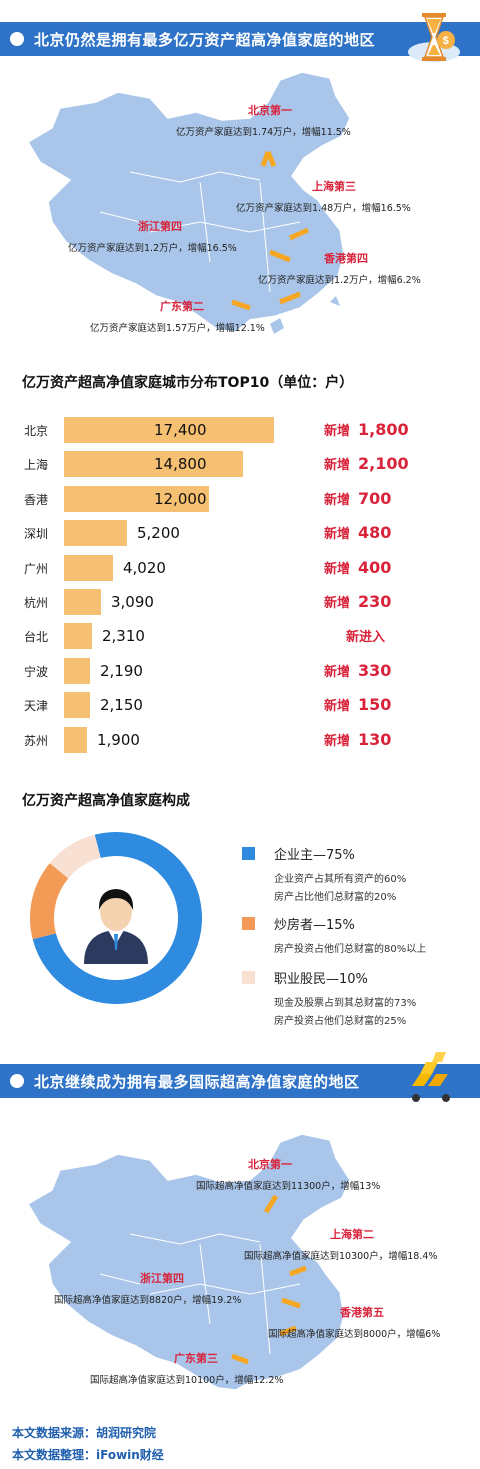  I want to click on bar-row: 广州 4,020 新增 400, so click(240, 568).